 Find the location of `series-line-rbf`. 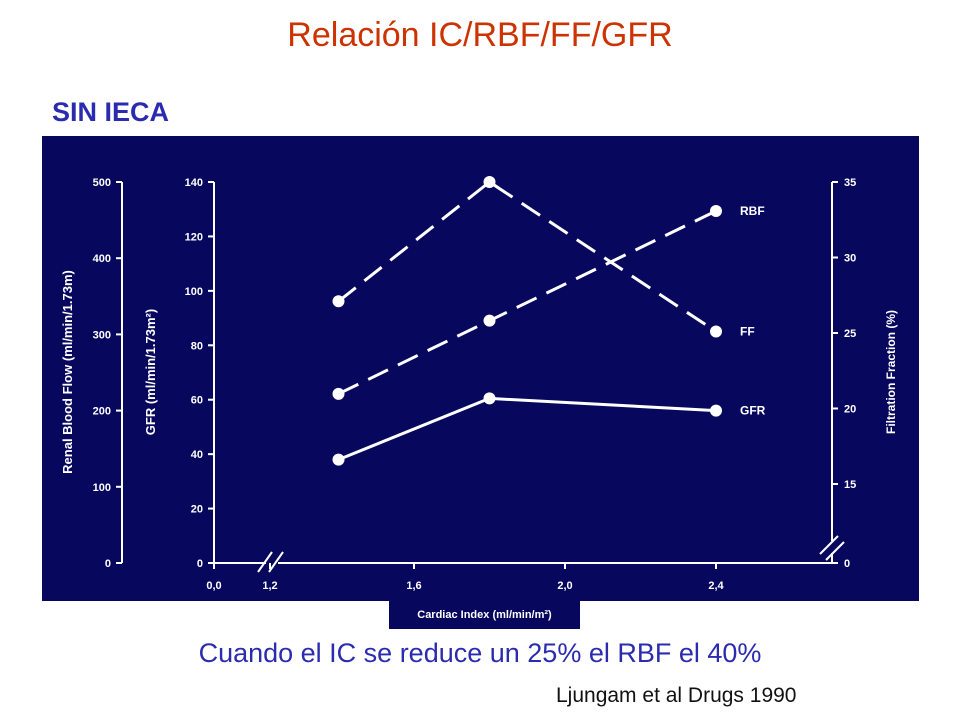

series-line-rbf is located at coordinates (527, 302).